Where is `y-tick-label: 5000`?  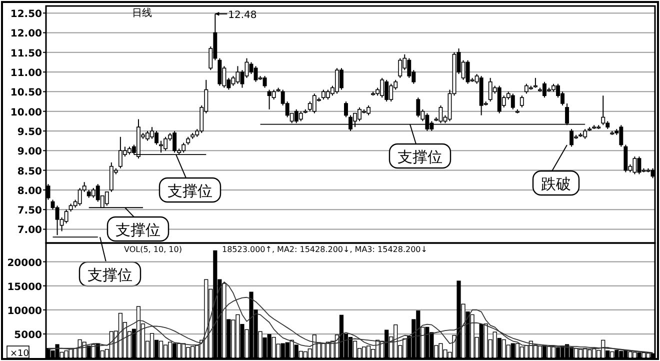 y-tick-label: 5000 is located at coordinates (28, 335).